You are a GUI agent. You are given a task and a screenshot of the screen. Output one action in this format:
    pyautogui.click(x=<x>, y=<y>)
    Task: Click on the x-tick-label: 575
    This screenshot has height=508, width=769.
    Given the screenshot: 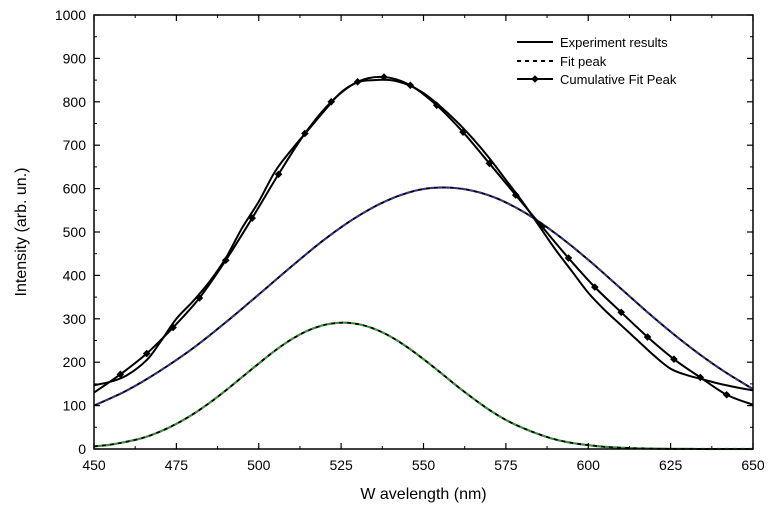 What is the action you would take?
    pyautogui.click(x=506, y=465)
    